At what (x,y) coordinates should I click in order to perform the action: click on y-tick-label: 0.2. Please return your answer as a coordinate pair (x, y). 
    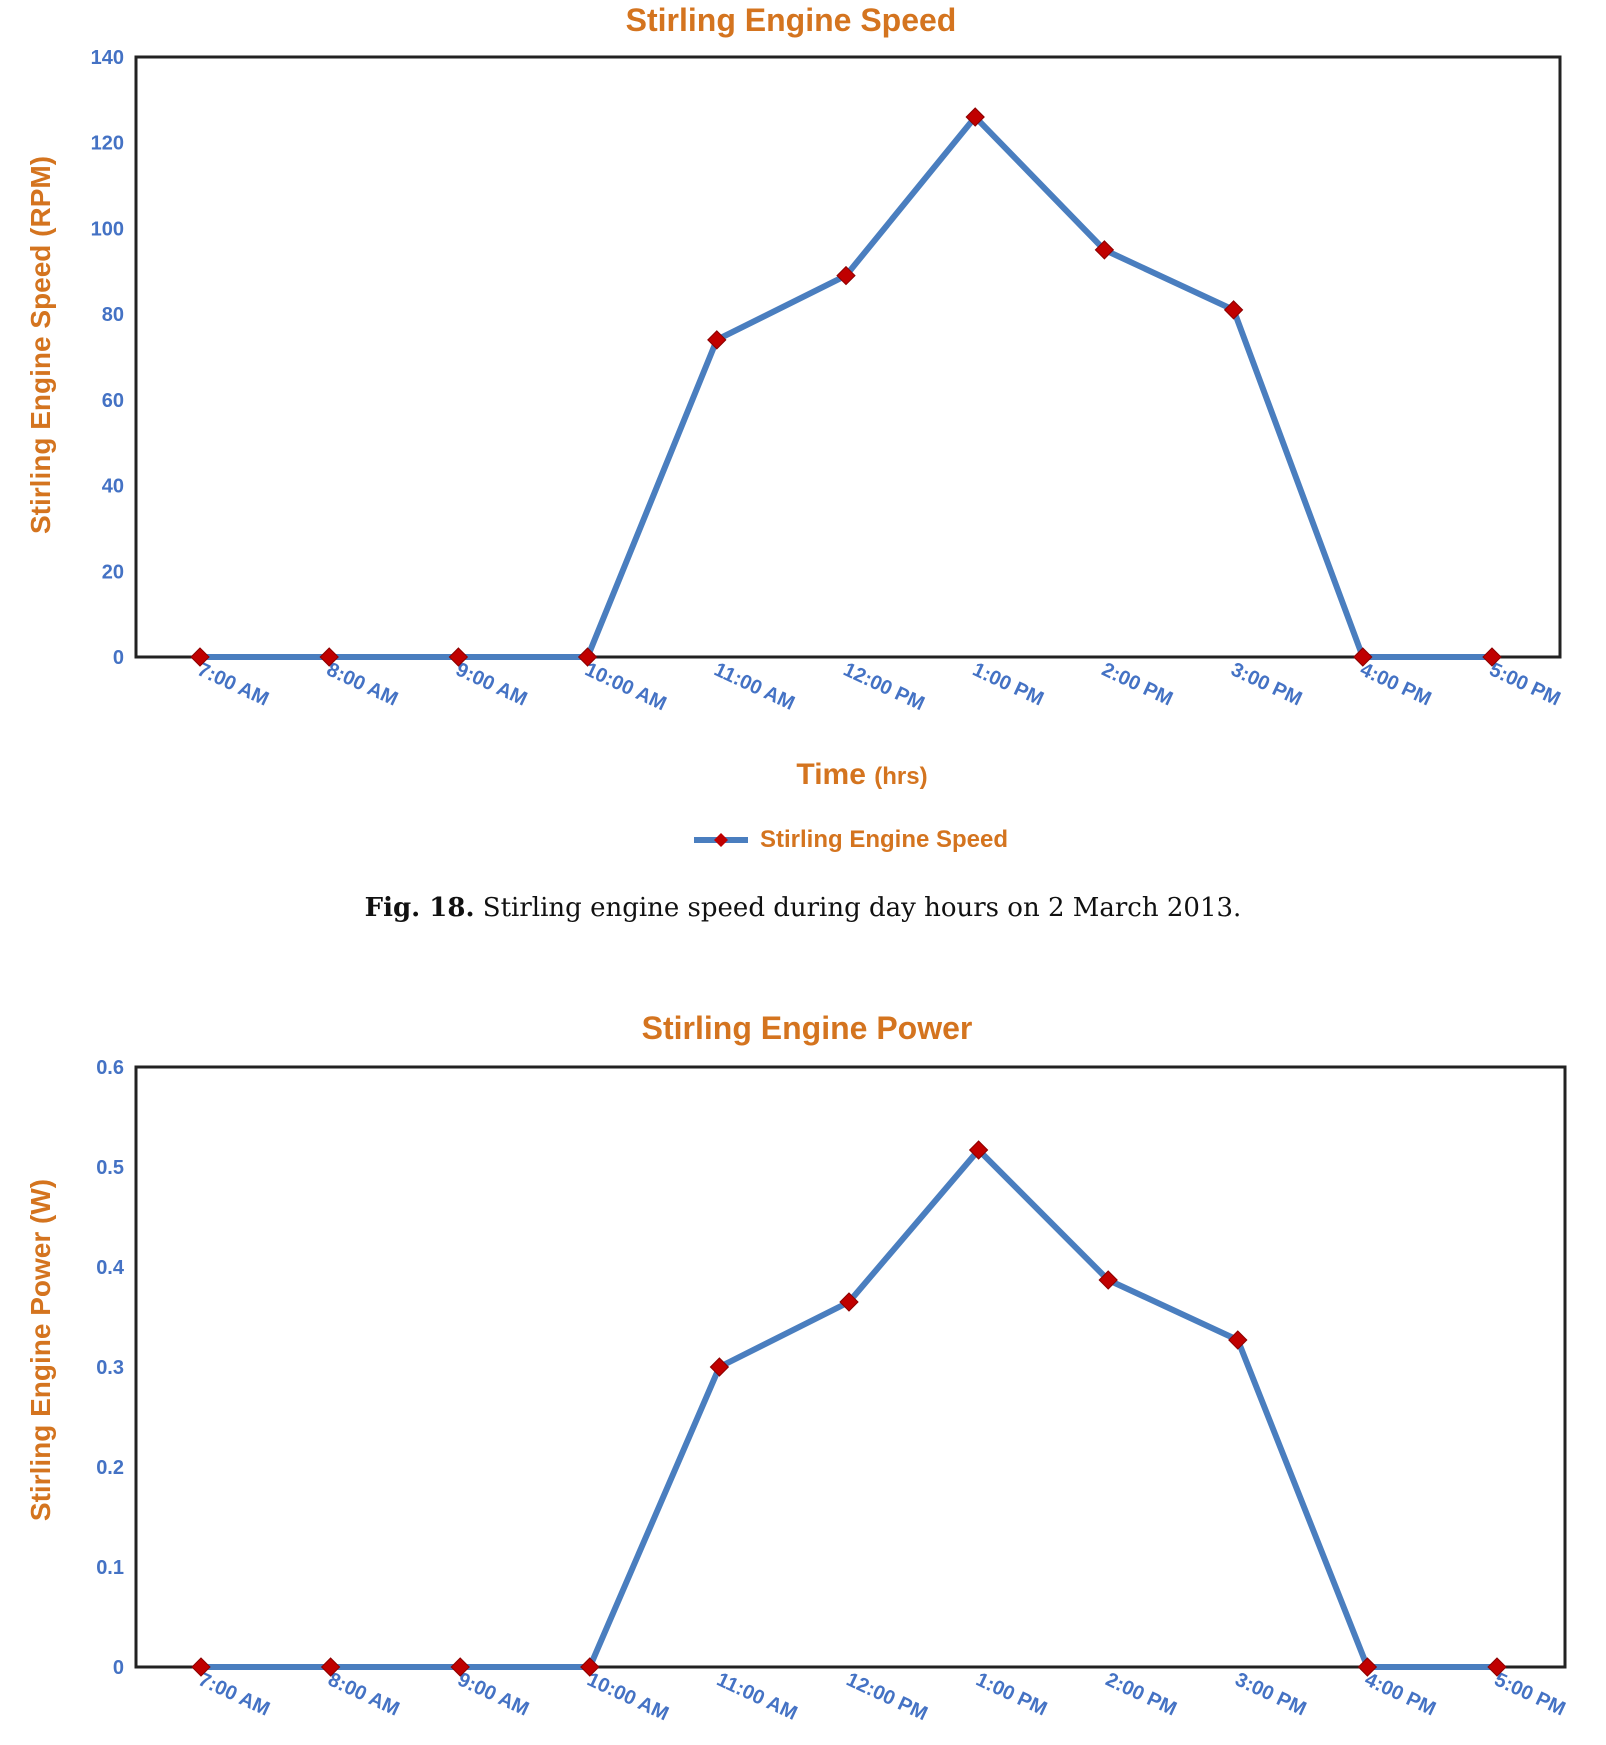
    Looking at the image, I should click on (110, 1468).